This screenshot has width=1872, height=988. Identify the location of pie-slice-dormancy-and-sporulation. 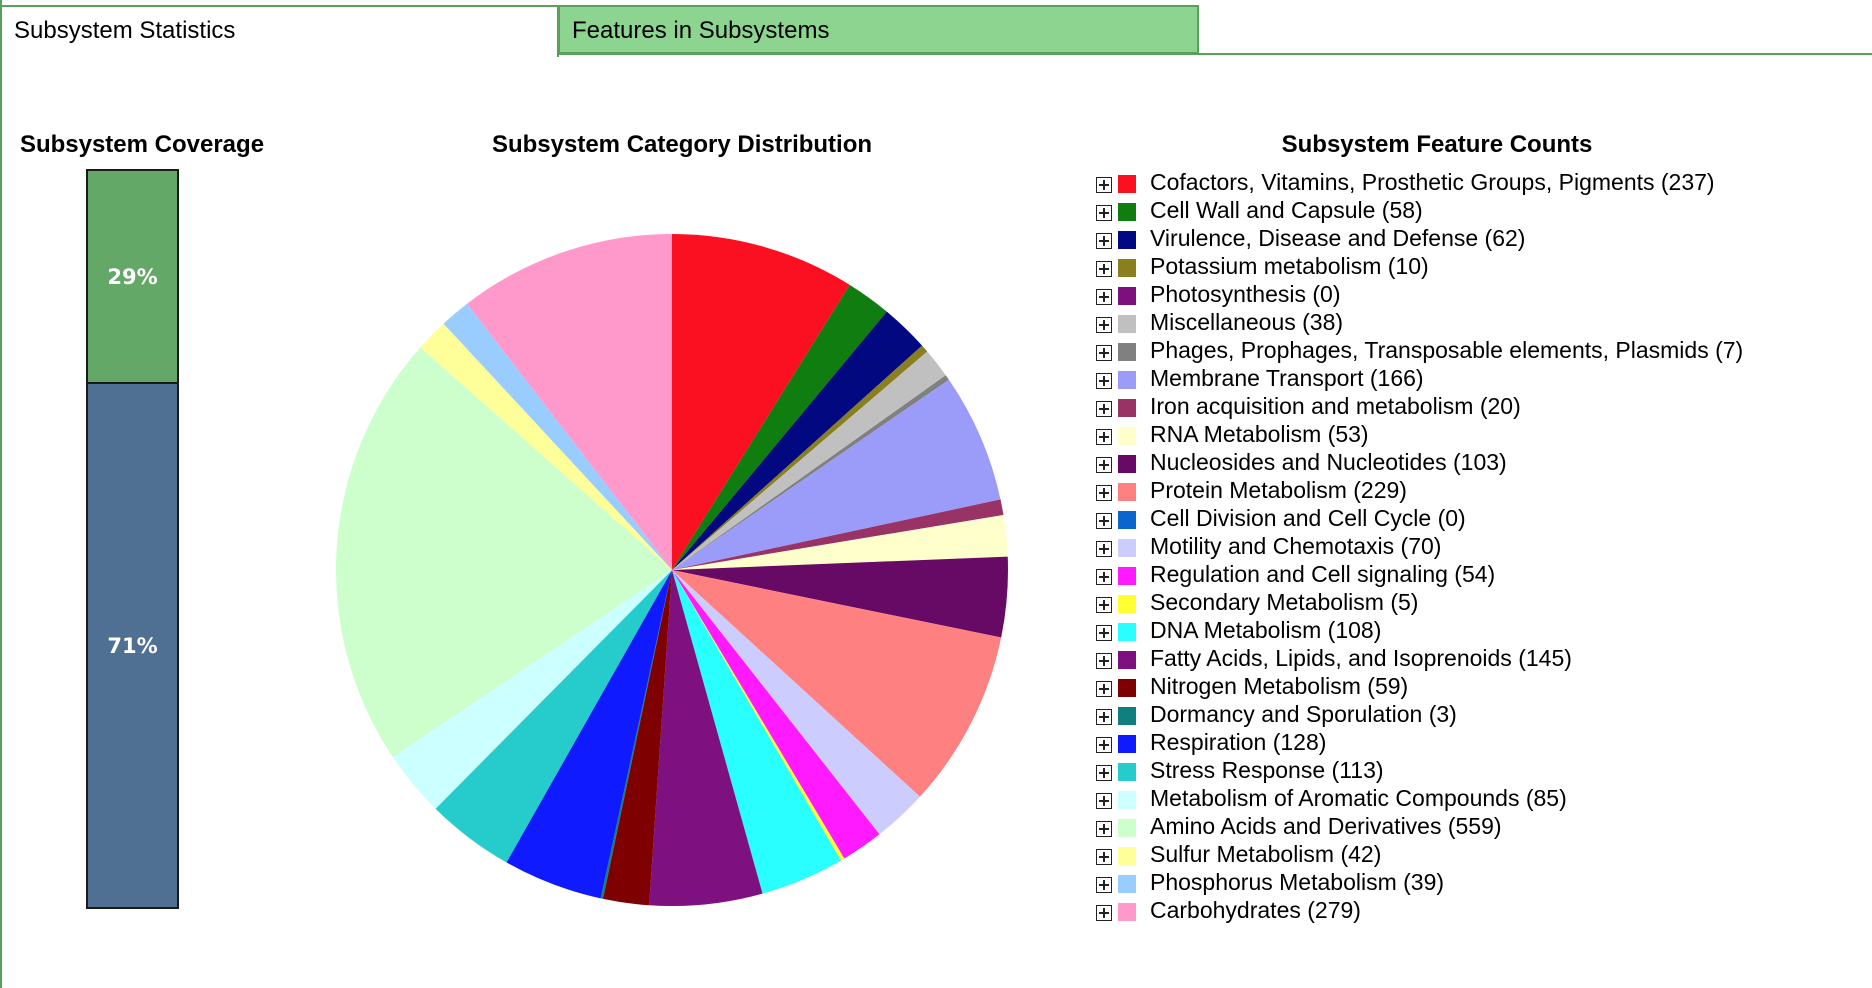
(636, 734).